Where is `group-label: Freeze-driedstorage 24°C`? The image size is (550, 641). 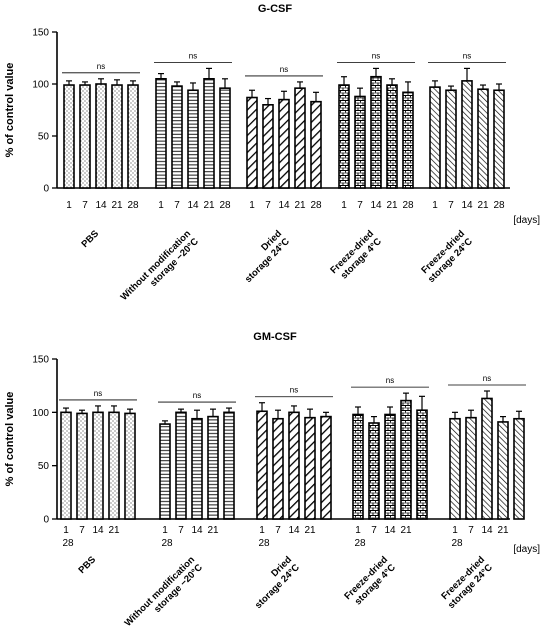 group-label: Freeze-driedstorage 24°C is located at coordinates (446, 256).